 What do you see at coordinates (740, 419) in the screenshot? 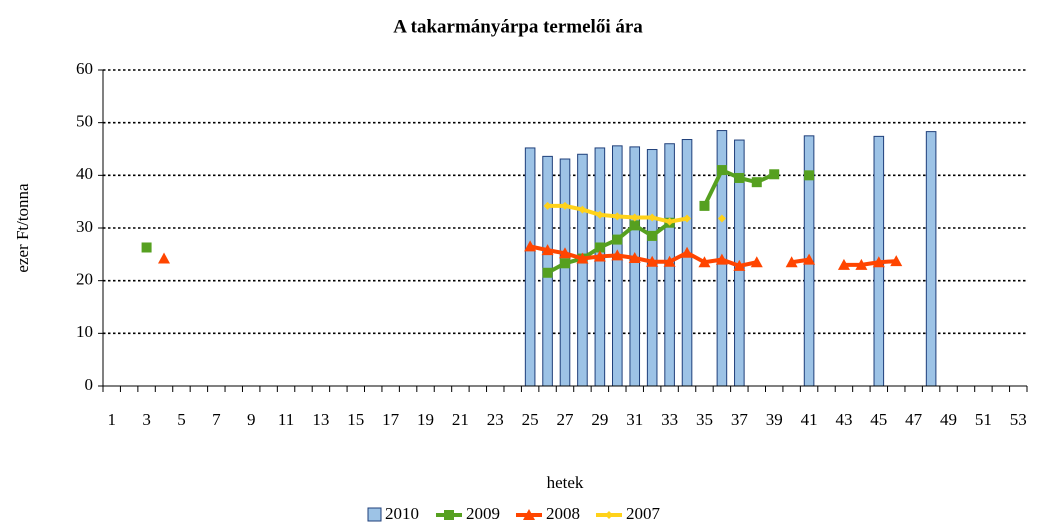
I see `x-tick-label: 37` at bounding box center [740, 419].